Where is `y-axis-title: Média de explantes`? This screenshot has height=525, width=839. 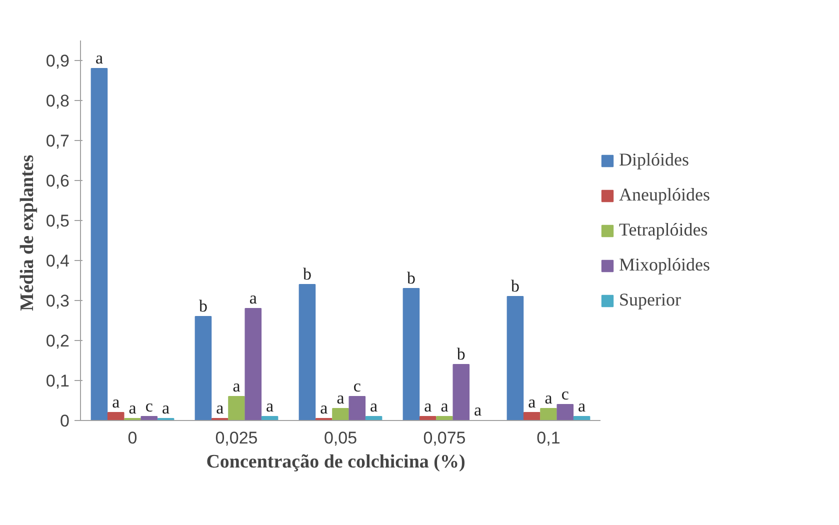 y-axis-title: Média de explantes is located at coordinates (27, 232).